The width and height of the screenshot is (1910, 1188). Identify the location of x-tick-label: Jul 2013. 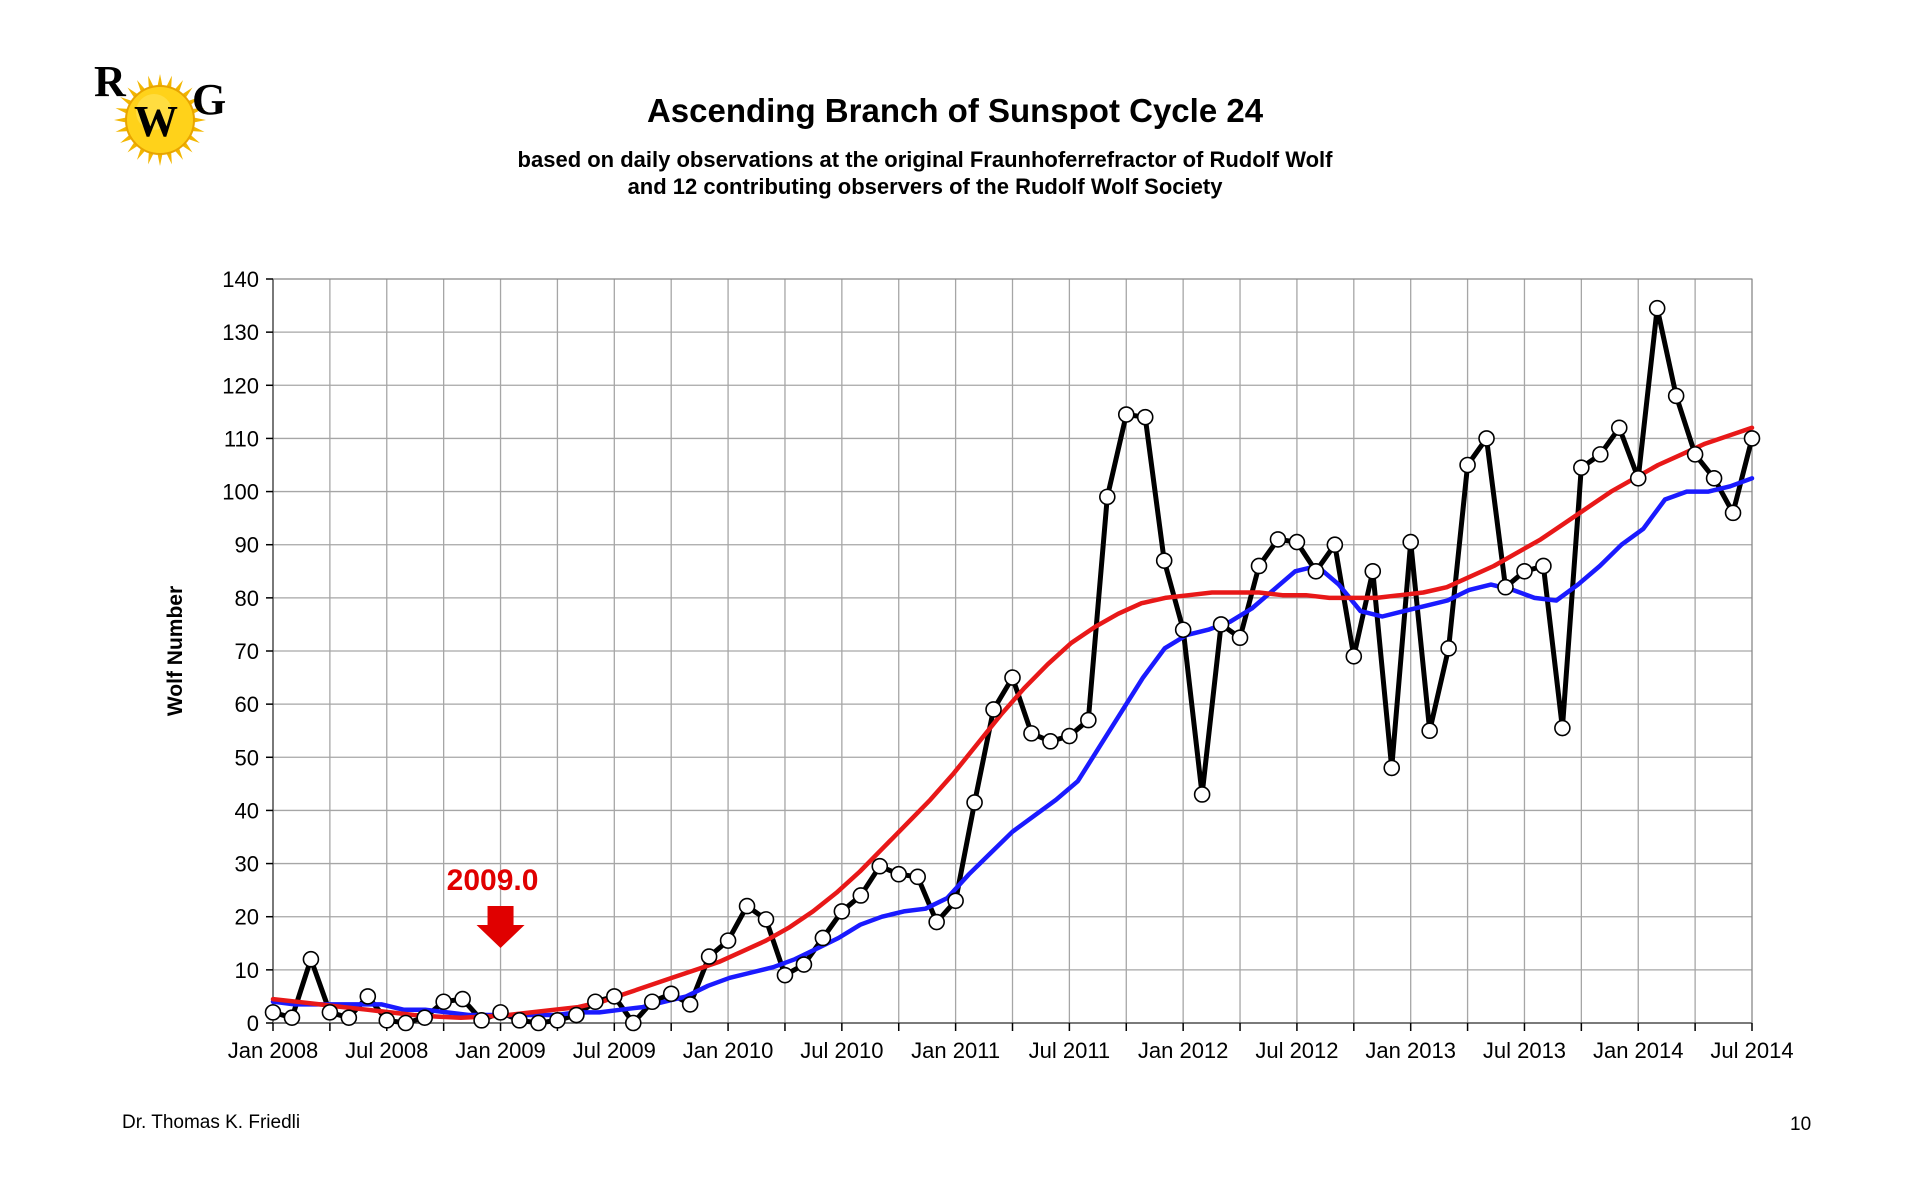
(1524, 1050).